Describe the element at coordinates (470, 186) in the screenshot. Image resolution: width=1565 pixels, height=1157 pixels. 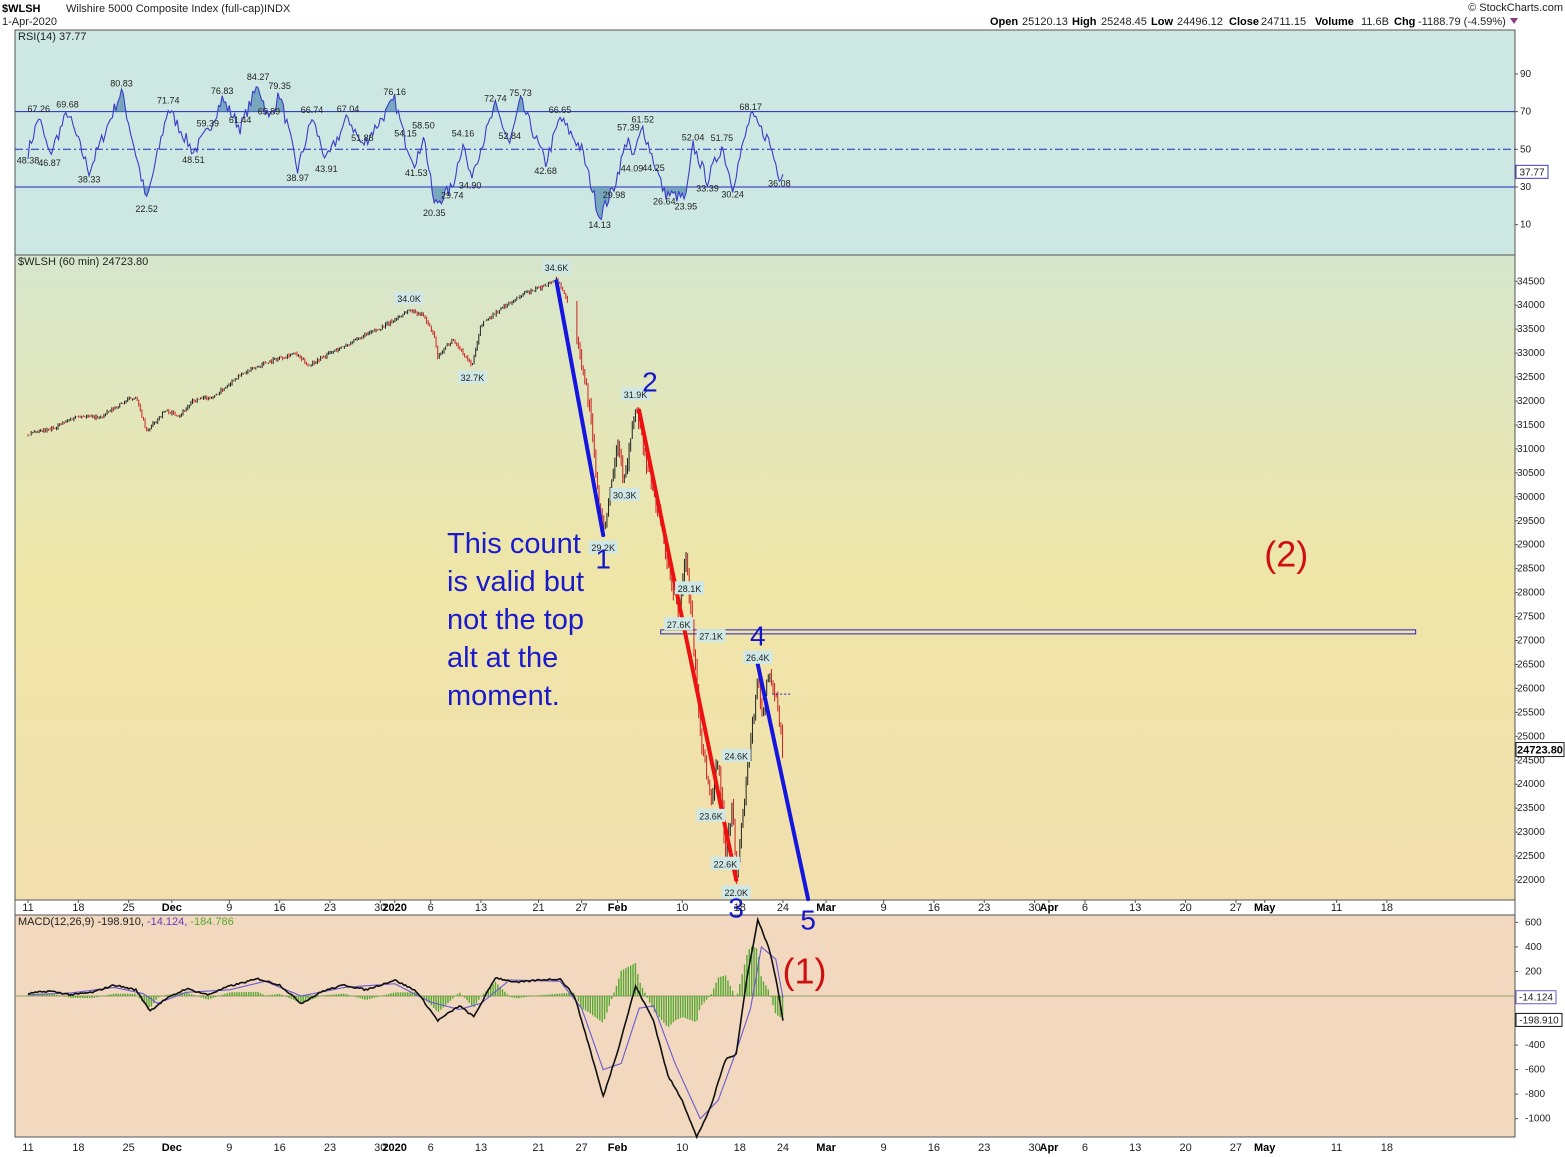
I see `rsi-value-label: 34.90` at that location.